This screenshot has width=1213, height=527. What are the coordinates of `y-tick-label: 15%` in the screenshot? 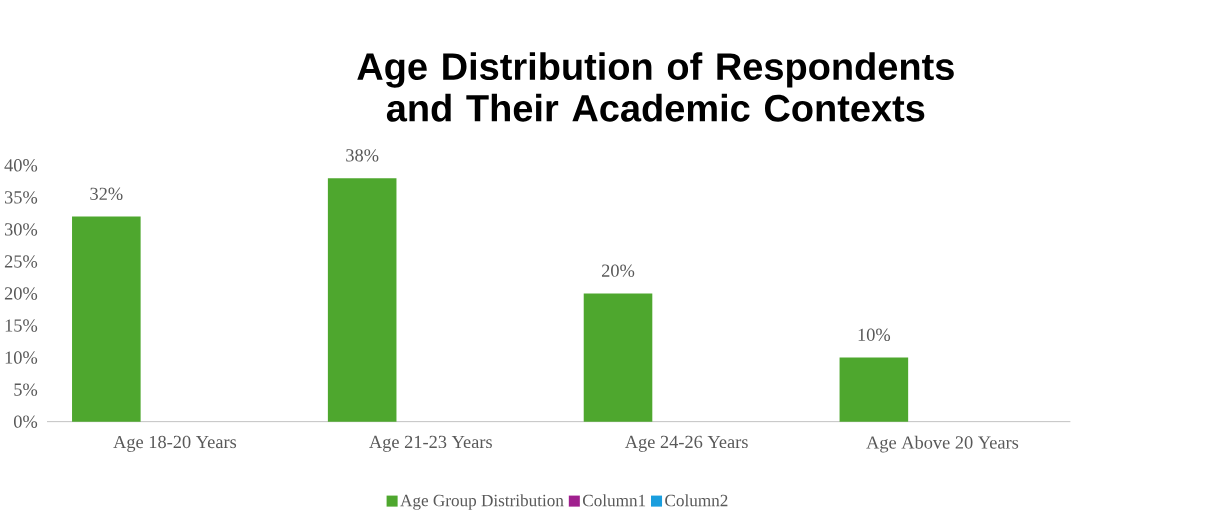 It's located at (21, 325).